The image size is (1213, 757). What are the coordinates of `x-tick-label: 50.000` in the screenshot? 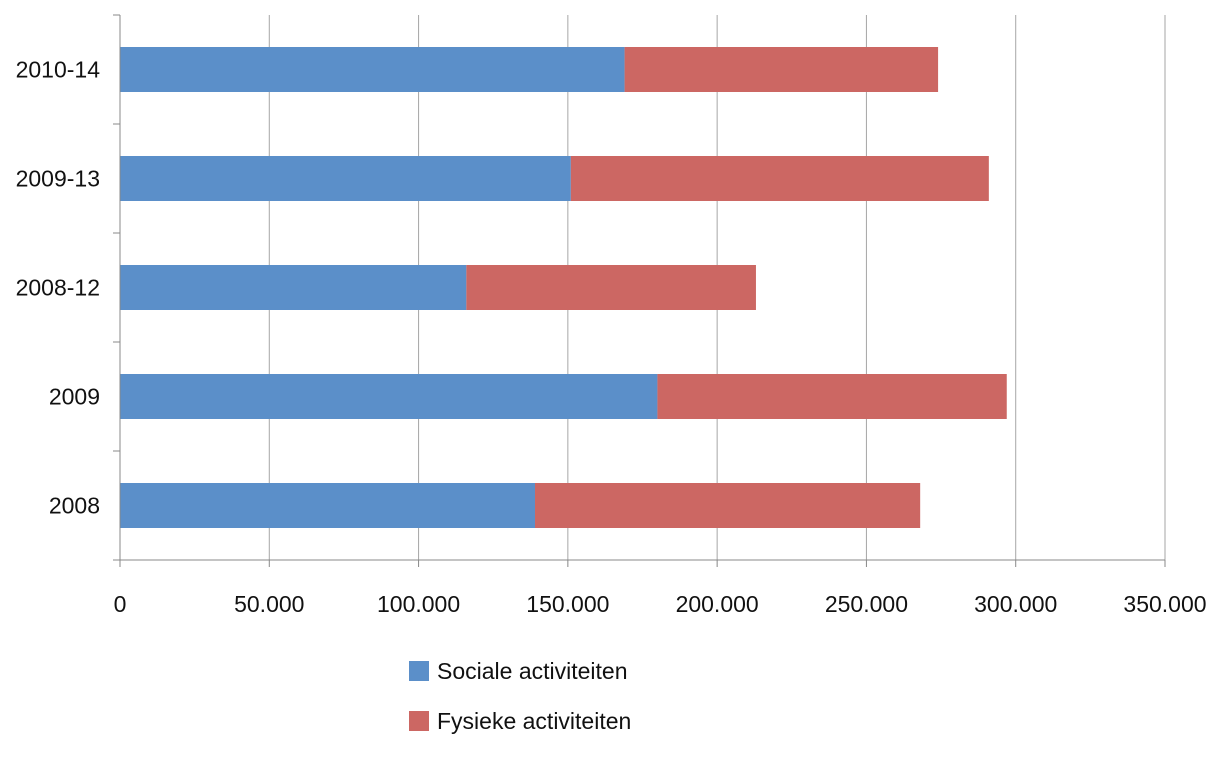 It's located at (269, 604).